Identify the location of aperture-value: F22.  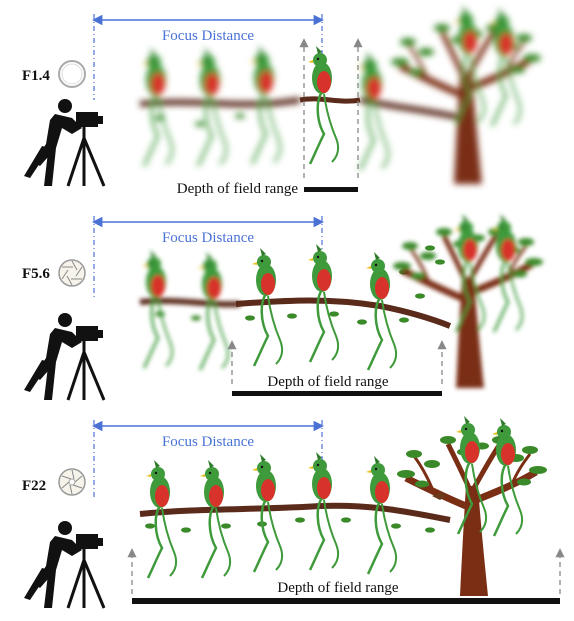
(34, 486).